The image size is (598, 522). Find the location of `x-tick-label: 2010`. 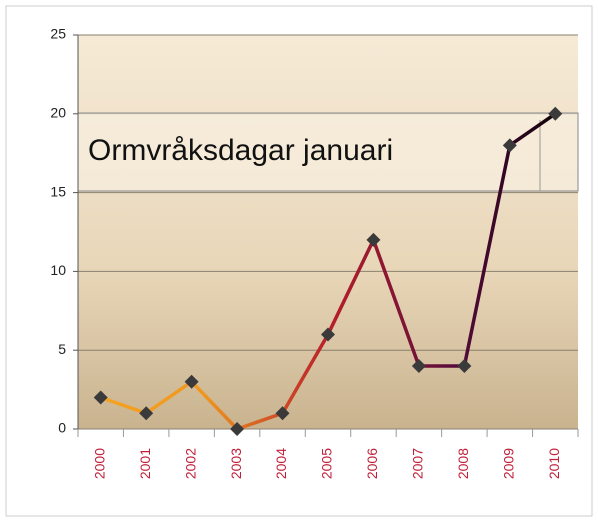

x-tick-label: 2010 is located at coordinates (554, 463).